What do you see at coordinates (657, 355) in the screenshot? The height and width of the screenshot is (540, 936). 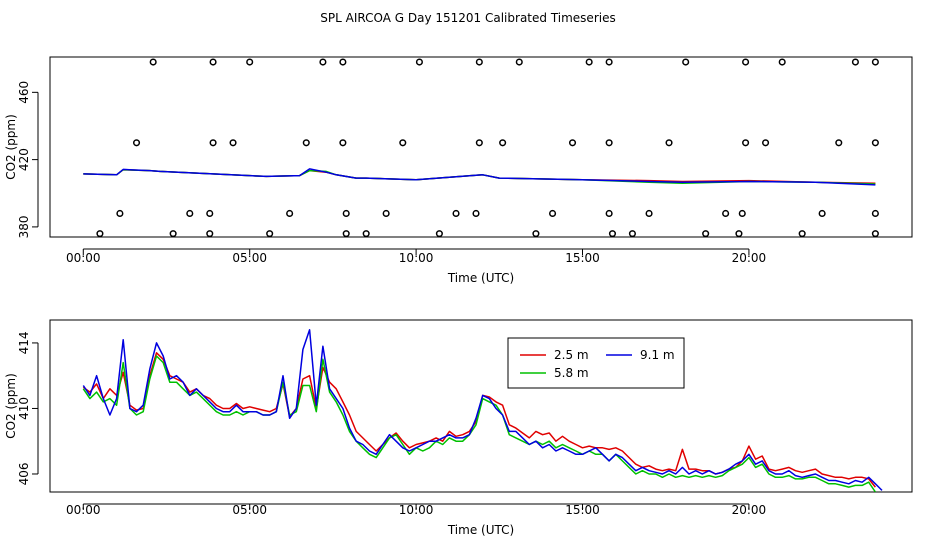 I see `legend-label: 9.1 m` at bounding box center [657, 355].